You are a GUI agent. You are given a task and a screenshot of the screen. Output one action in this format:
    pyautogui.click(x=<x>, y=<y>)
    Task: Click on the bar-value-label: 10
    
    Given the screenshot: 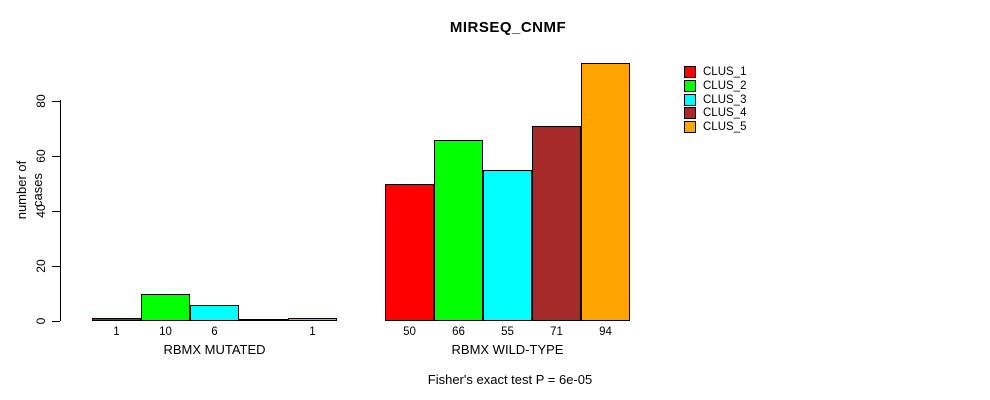 What is the action you would take?
    pyautogui.click(x=165, y=332)
    